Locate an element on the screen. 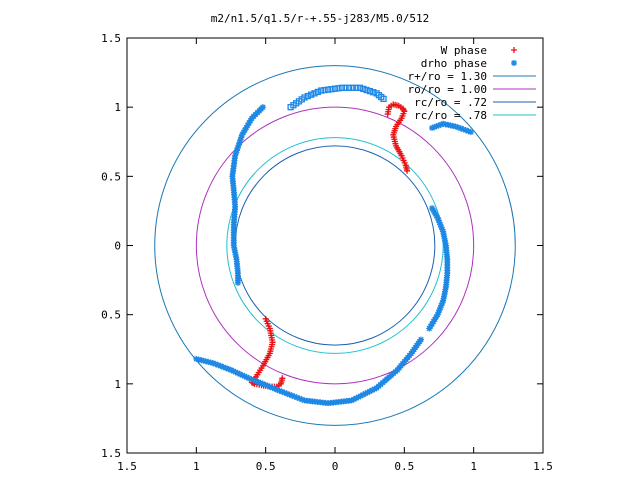  y-tick-label-4: 0.5 is located at coordinates (111, 176).